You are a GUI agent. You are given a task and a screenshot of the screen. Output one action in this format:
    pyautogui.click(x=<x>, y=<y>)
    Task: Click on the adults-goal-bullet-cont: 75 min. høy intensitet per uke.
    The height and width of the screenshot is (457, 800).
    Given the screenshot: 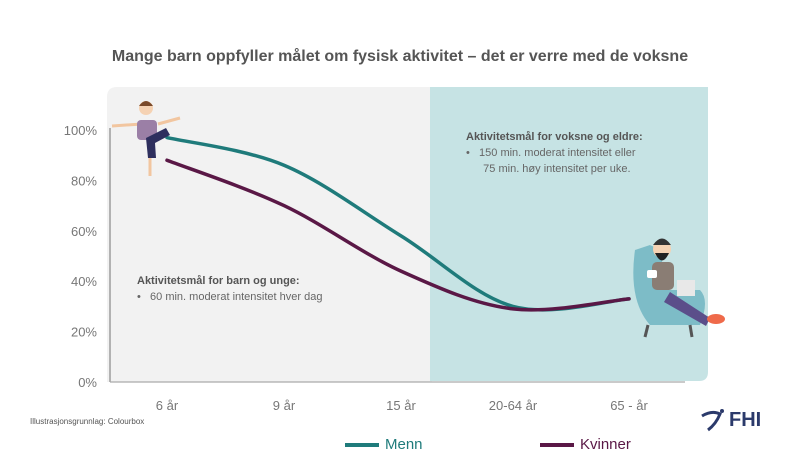 What is the action you would take?
    pyautogui.click(x=557, y=169)
    